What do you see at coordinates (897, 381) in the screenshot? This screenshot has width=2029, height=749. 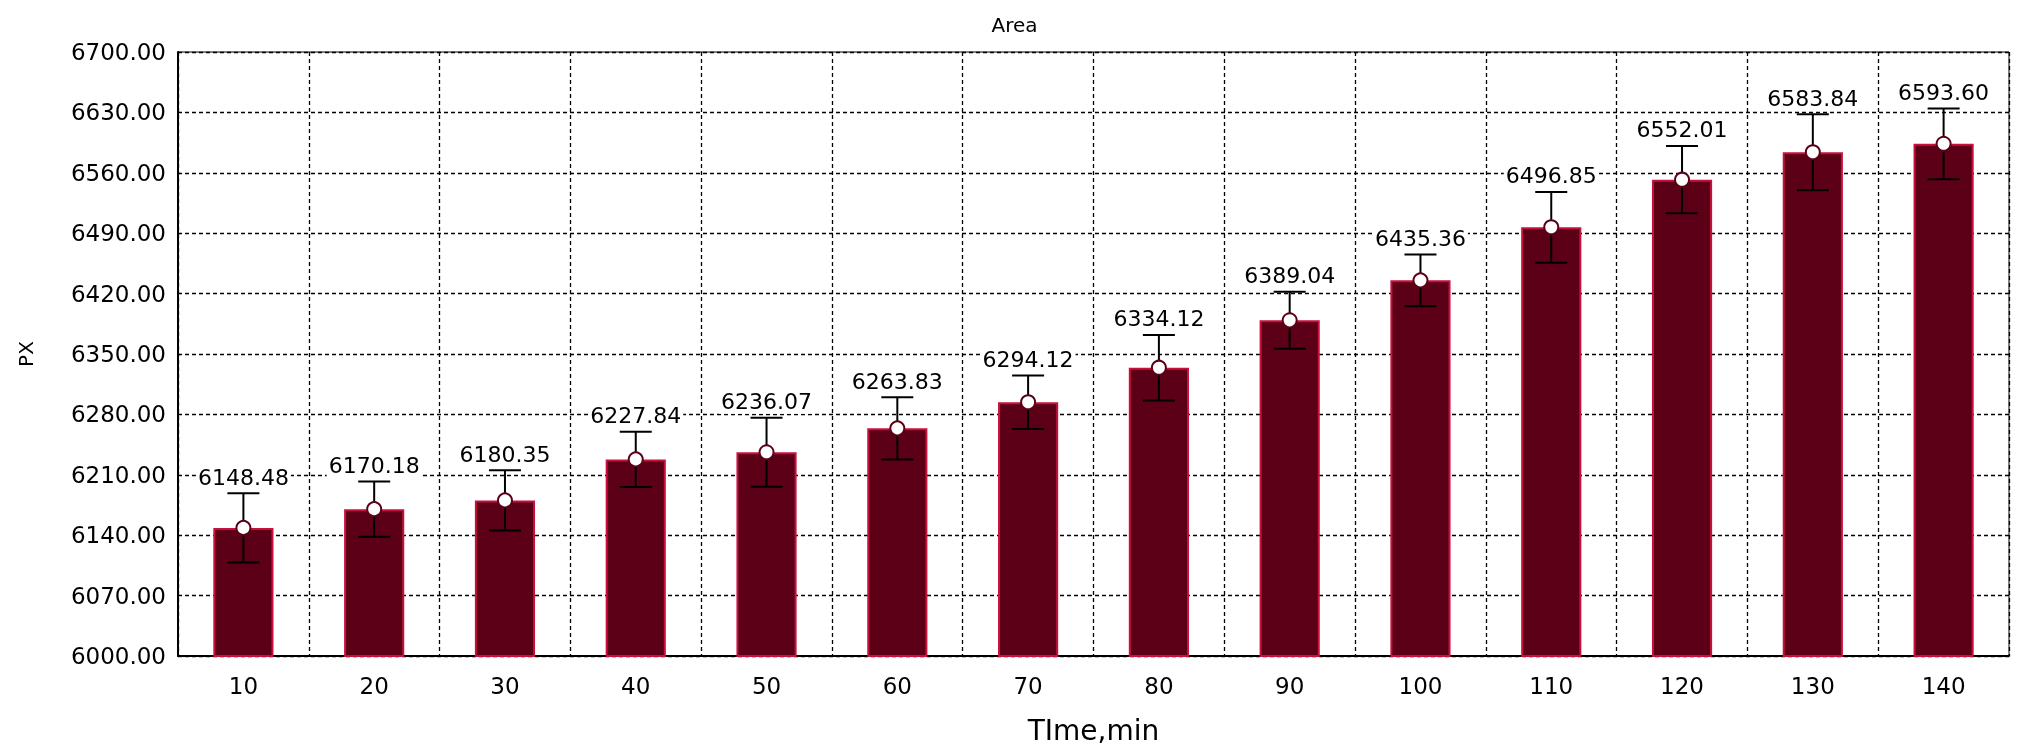 I see `data-label: 6263.83` at bounding box center [897, 381].